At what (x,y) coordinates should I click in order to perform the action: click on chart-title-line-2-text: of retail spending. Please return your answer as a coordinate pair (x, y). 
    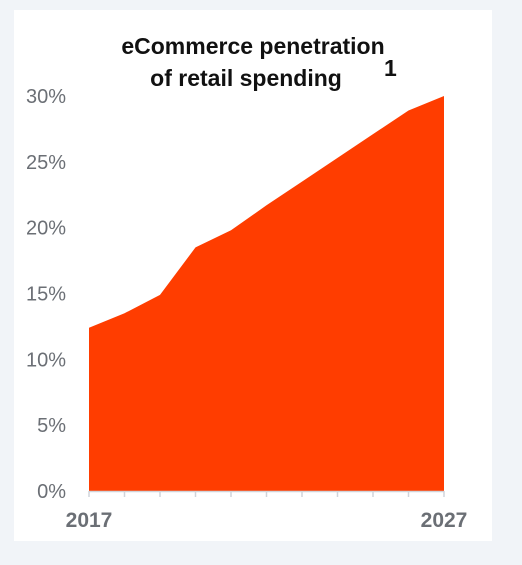
    Looking at the image, I should click on (246, 78).